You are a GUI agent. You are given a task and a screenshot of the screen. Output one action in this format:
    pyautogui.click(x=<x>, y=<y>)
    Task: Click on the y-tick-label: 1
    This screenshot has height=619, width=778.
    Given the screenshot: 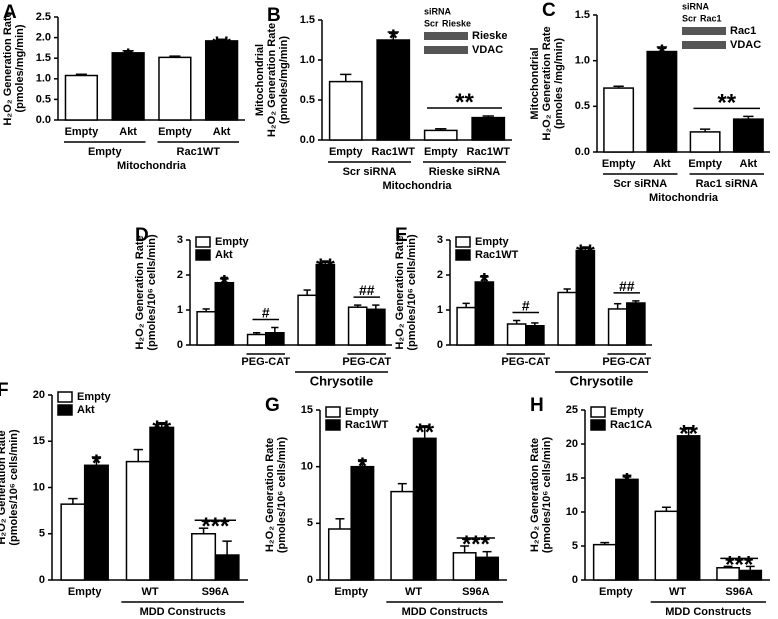 What is the action you would take?
    pyautogui.click(x=440, y=310)
    